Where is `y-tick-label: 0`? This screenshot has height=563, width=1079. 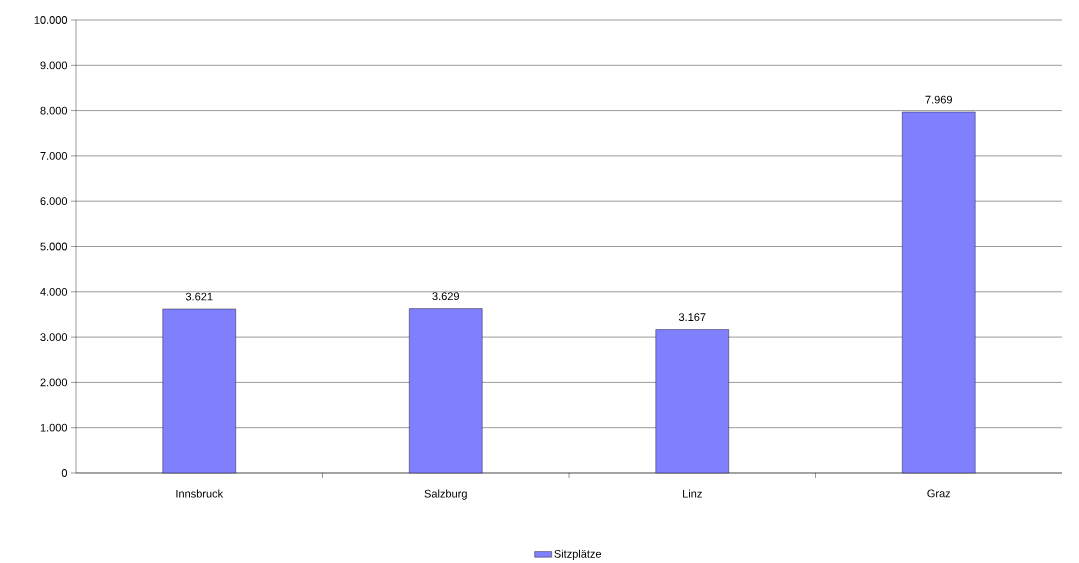
y-tick-label: 0 is located at coordinates (64, 473).